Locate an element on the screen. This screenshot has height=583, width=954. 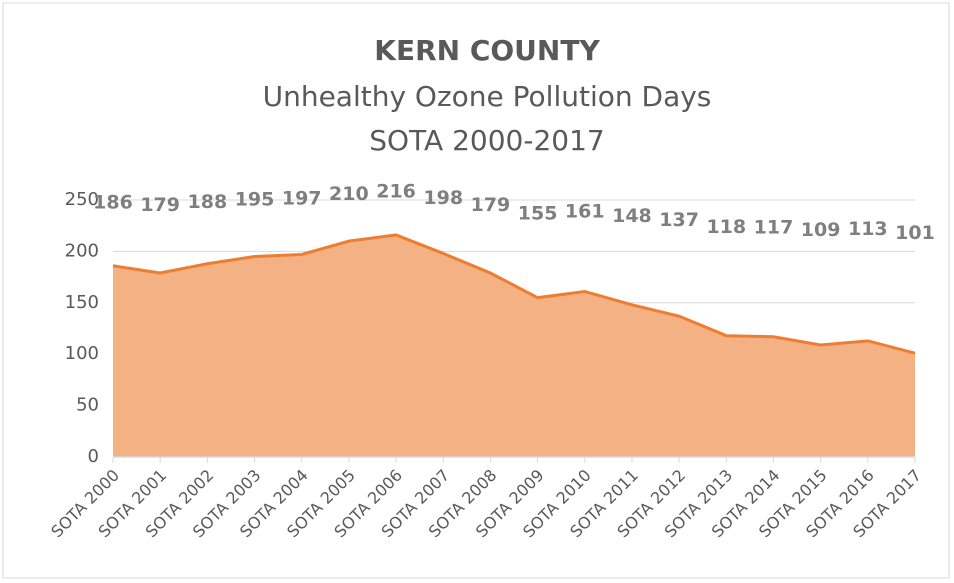
chart-subtitle: SOTA 2000-2017 is located at coordinates (486, 140).